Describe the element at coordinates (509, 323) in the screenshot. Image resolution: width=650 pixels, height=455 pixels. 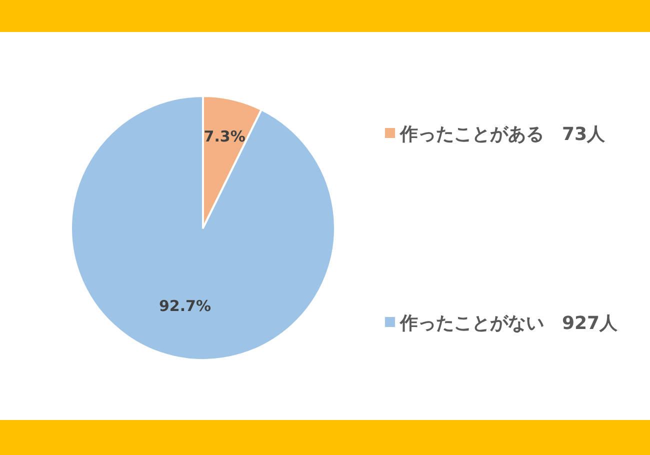
I see `legend-label: 作ったことがない 927人` at that location.